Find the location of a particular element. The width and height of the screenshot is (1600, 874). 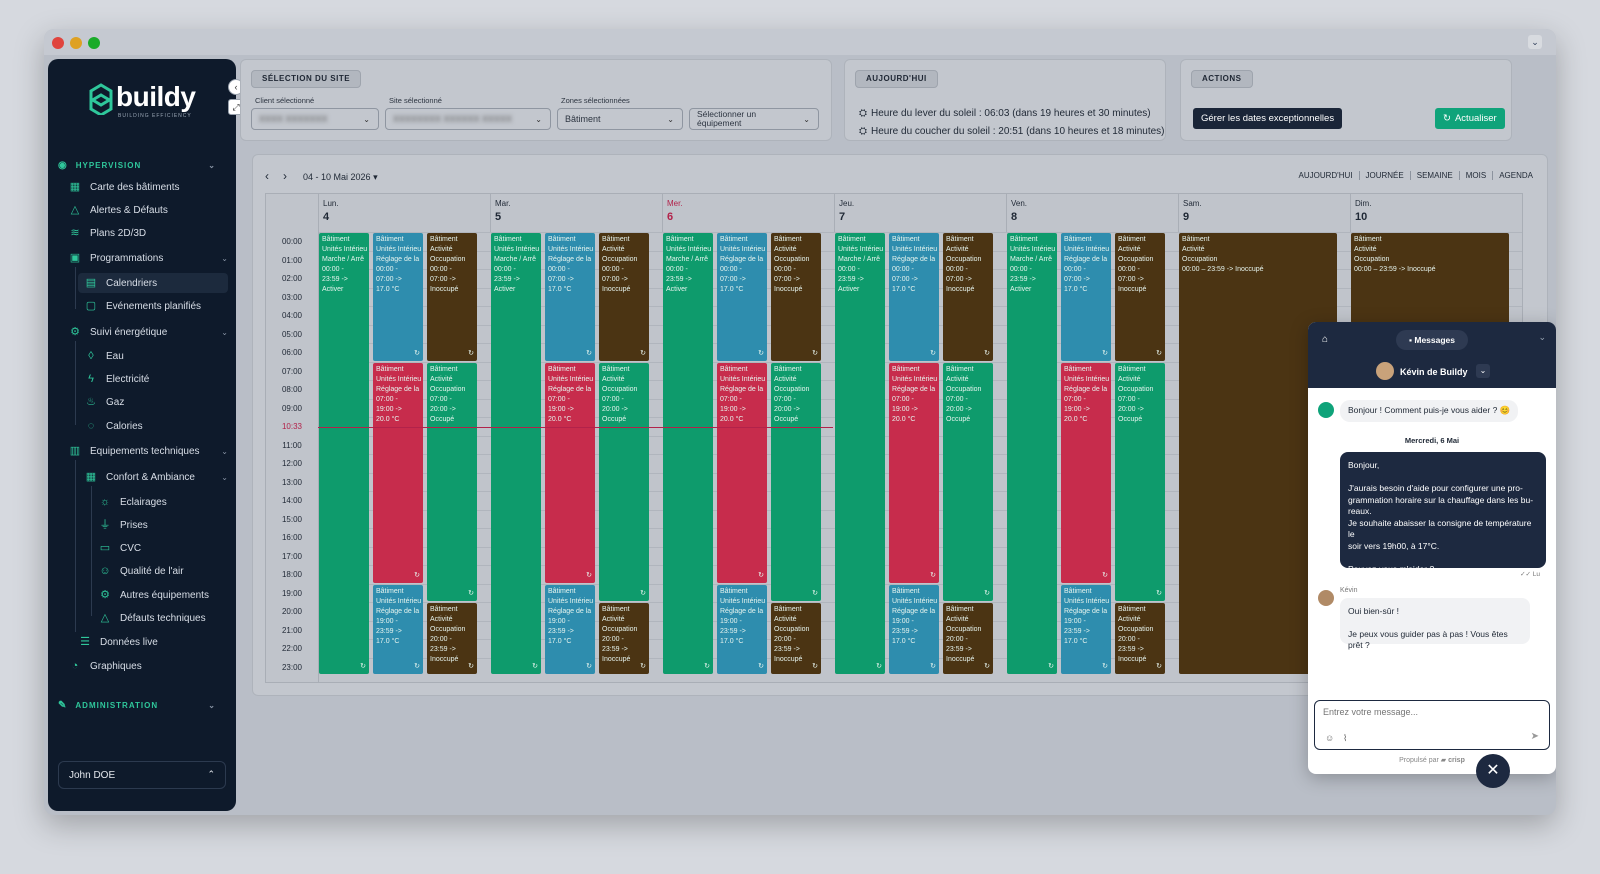

site-select: XXXXXXXX XXXXXX XXXXX ⌄ is located at coordinates (468, 119).